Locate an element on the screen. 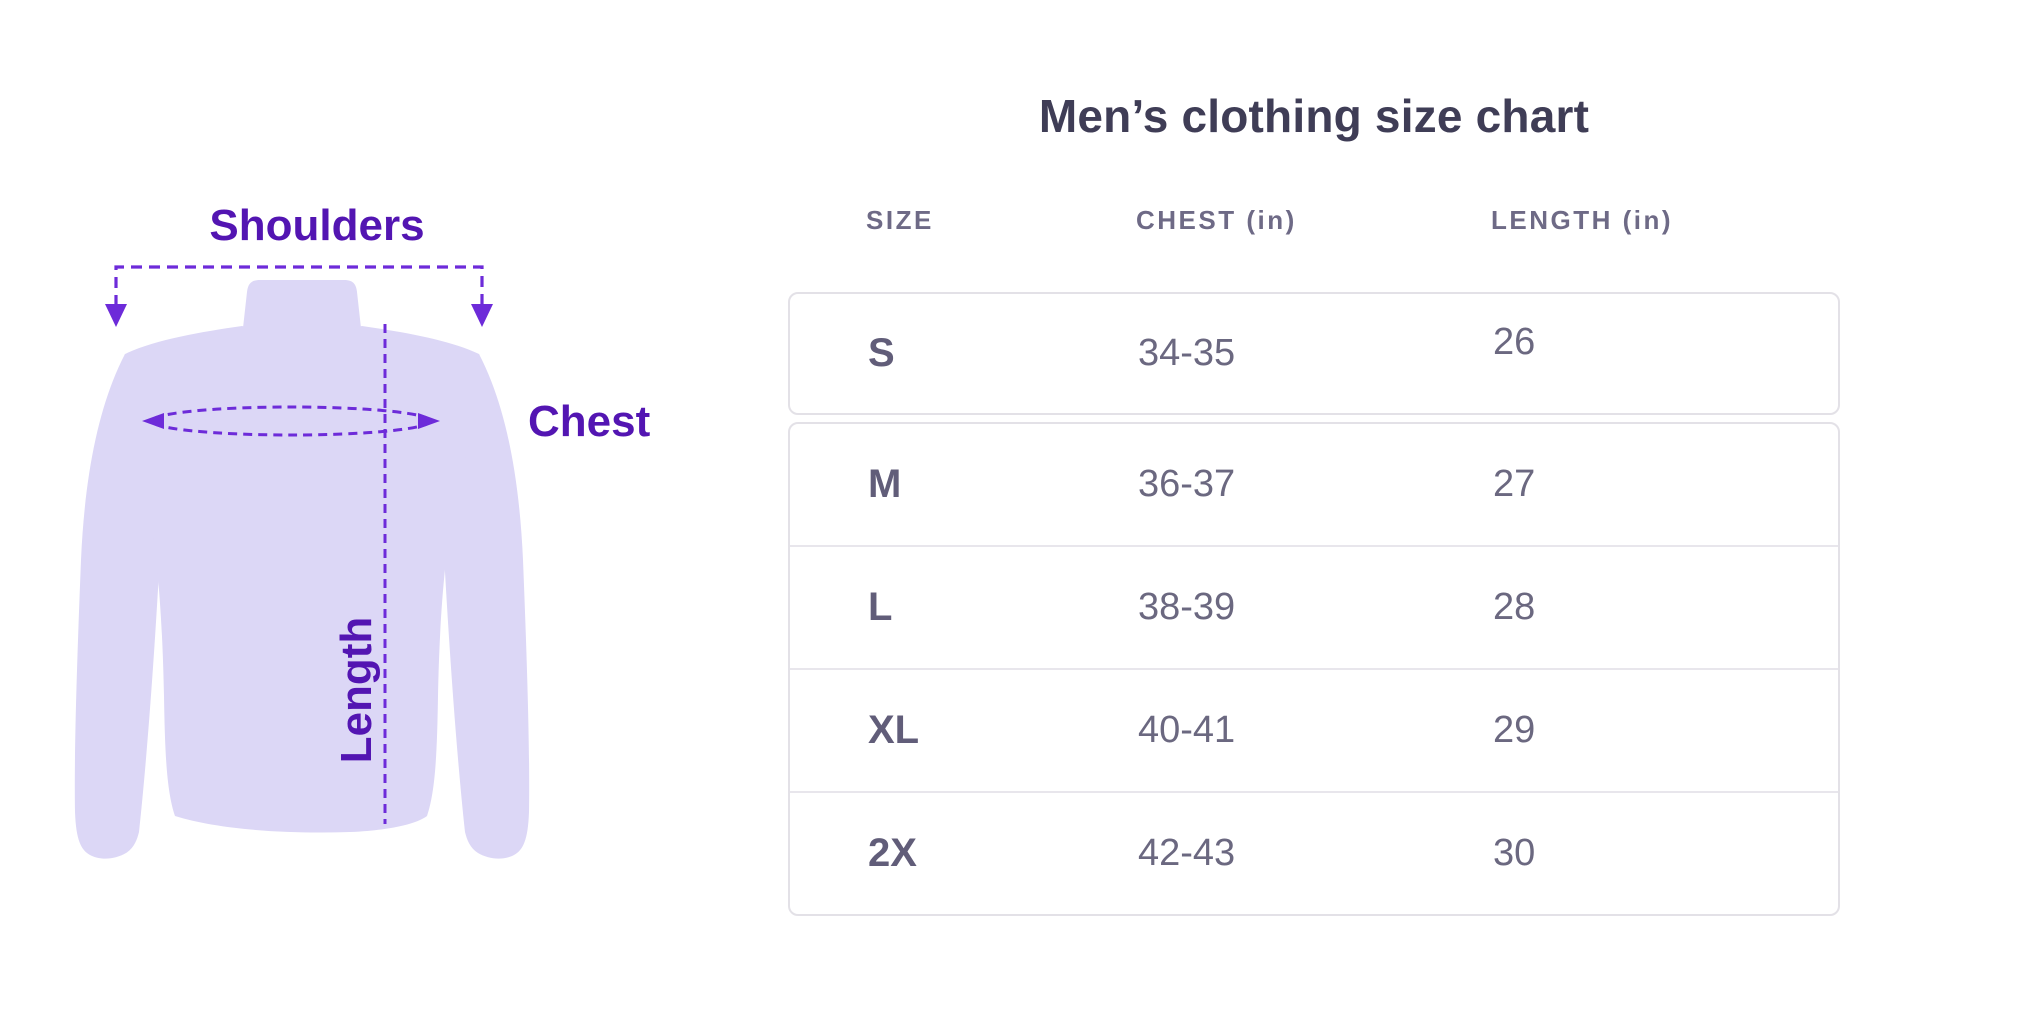 The width and height of the screenshot is (2032, 1020). table-row: S 34-35 26 is located at coordinates (1314, 353).